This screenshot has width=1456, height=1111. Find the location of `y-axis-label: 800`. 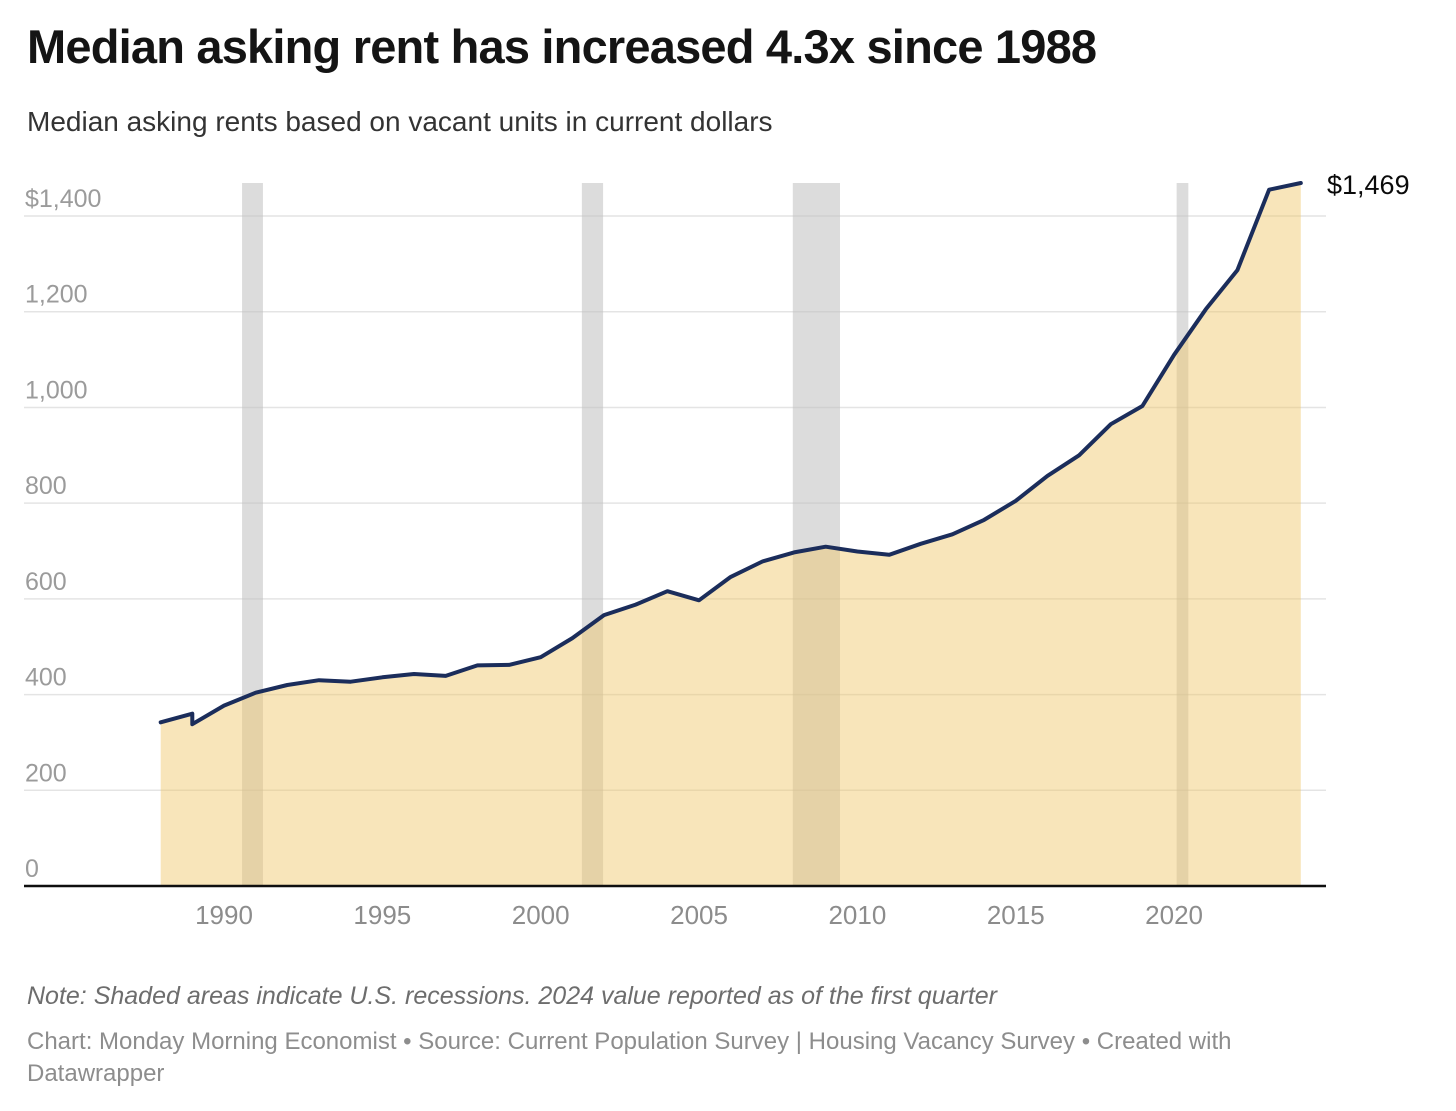

y-axis-label: 800 is located at coordinates (46, 486).